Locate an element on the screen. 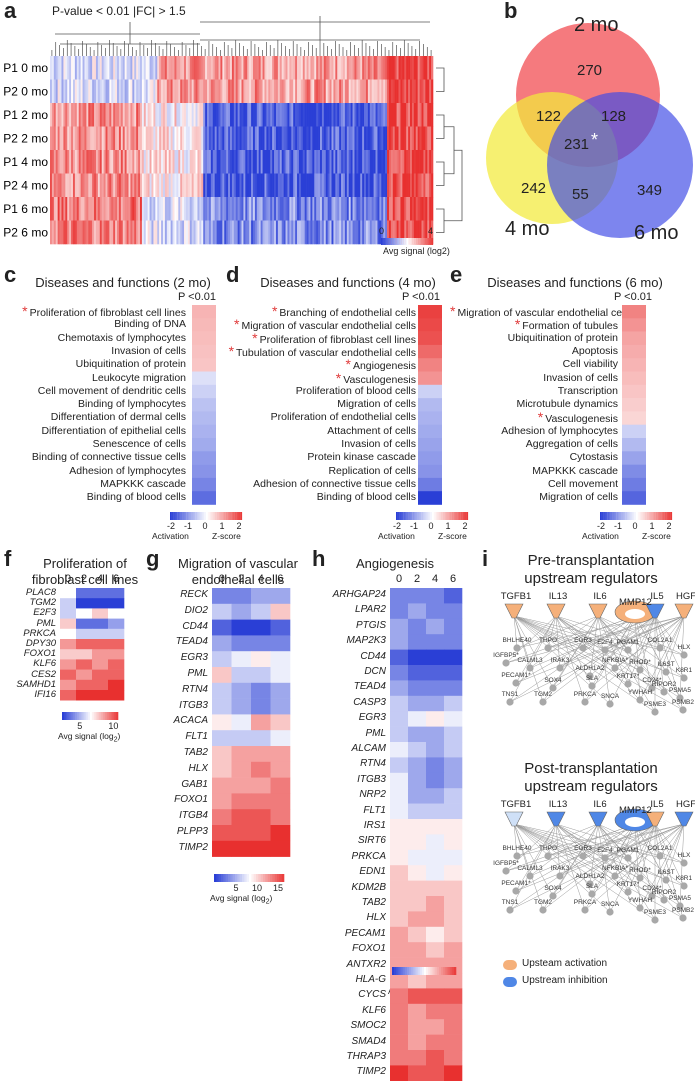  target-label: CD24* is located at coordinates (652, 680).